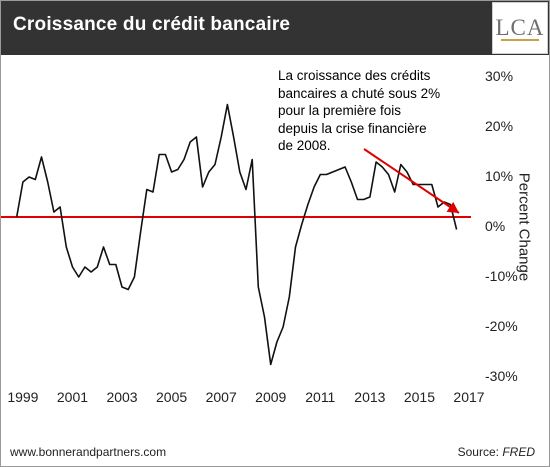  What do you see at coordinates (72, 397) in the screenshot?
I see `x-tick-label: 2001` at bounding box center [72, 397].